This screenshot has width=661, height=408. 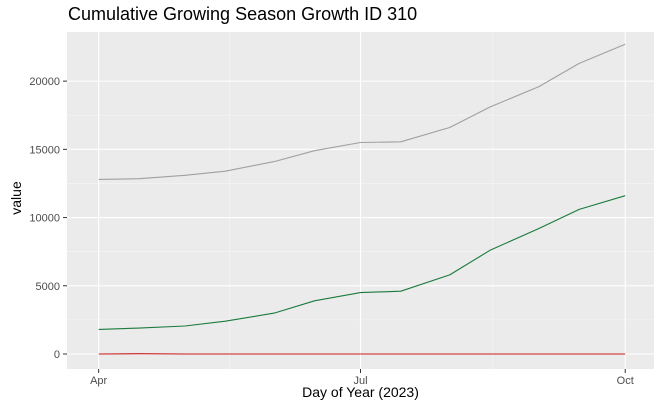 What do you see at coordinates (360, 381) in the screenshot?
I see `x-tick-label: Jul` at bounding box center [360, 381].